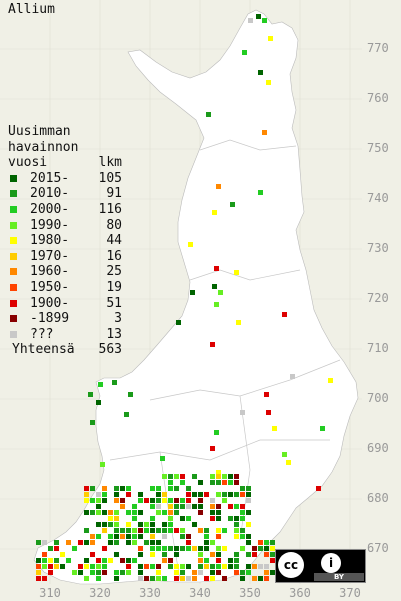 The height and width of the screenshot is (601, 401). What do you see at coordinates (110, 163) in the screenshot?
I see `legend-count-header: lkm` at bounding box center [110, 163].